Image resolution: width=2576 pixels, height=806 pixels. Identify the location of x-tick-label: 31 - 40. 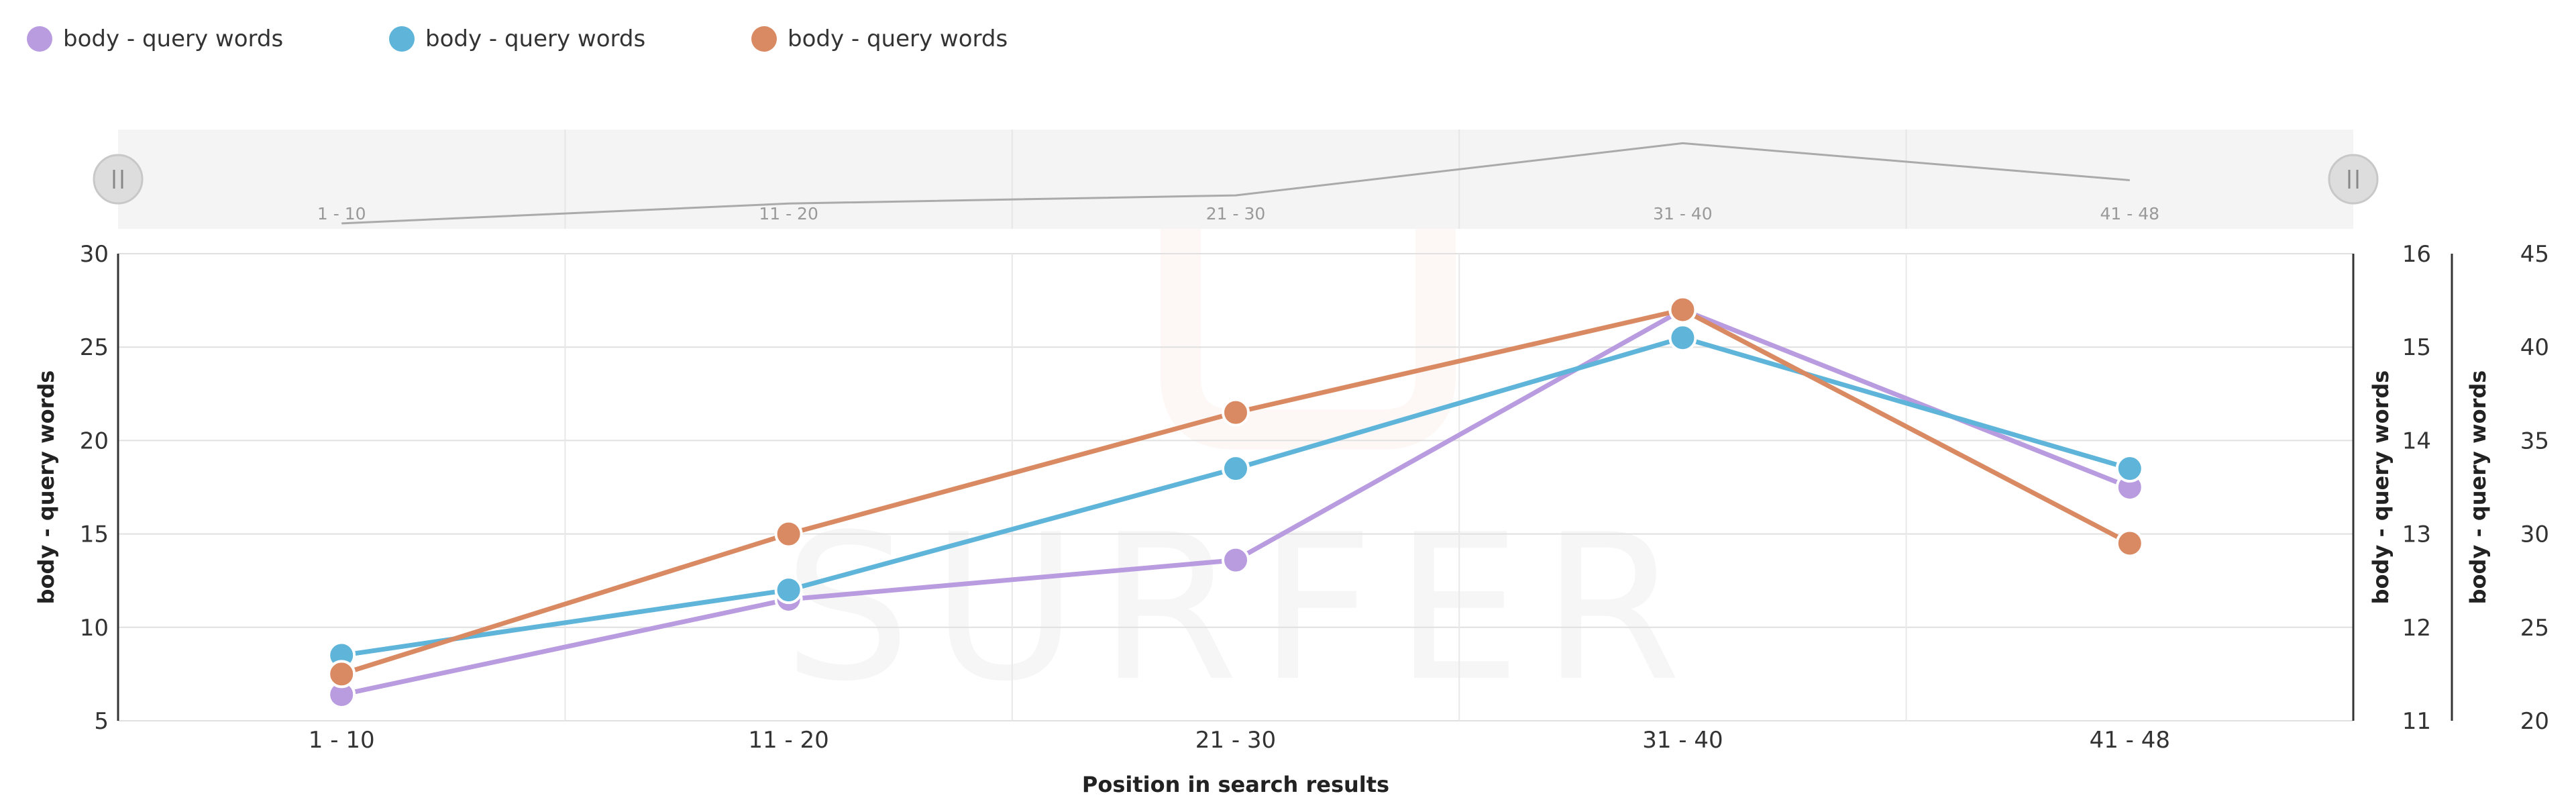
(1682, 740).